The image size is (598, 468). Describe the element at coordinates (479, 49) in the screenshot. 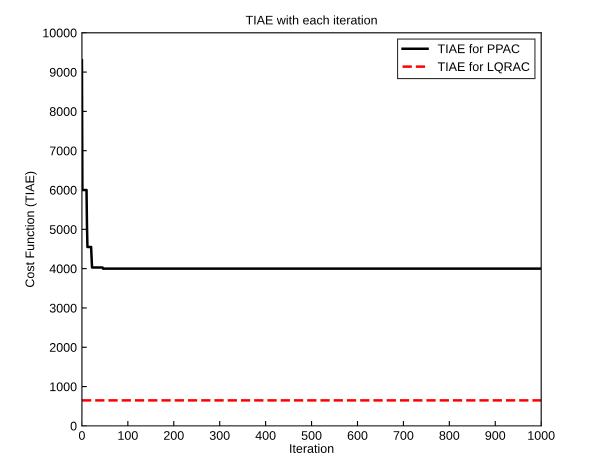

I see `legend-label: TIAE for PPAC` at that location.